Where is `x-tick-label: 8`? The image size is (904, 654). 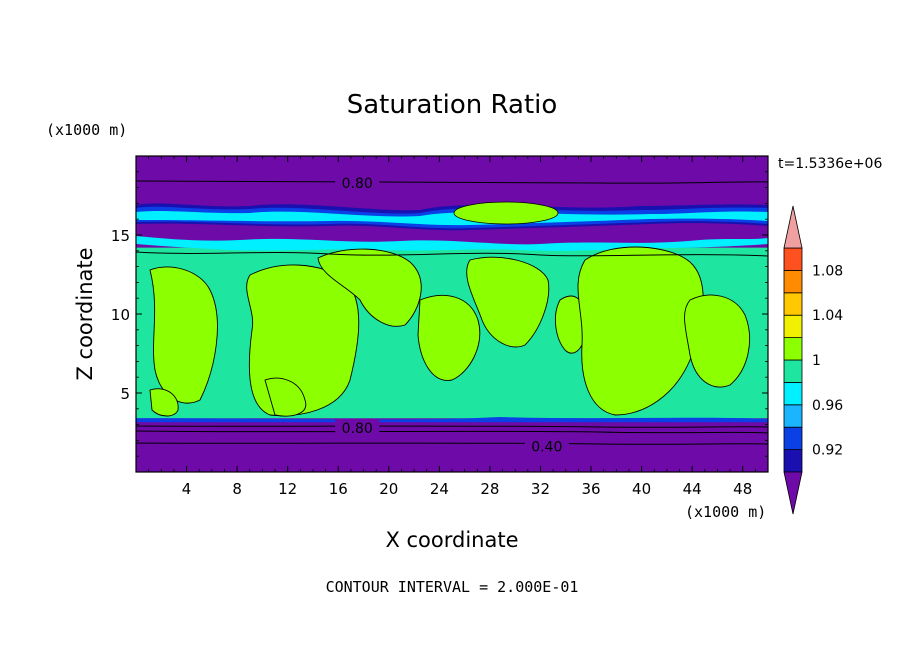
x-tick-label: 8 is located at coordinates (237, 489).